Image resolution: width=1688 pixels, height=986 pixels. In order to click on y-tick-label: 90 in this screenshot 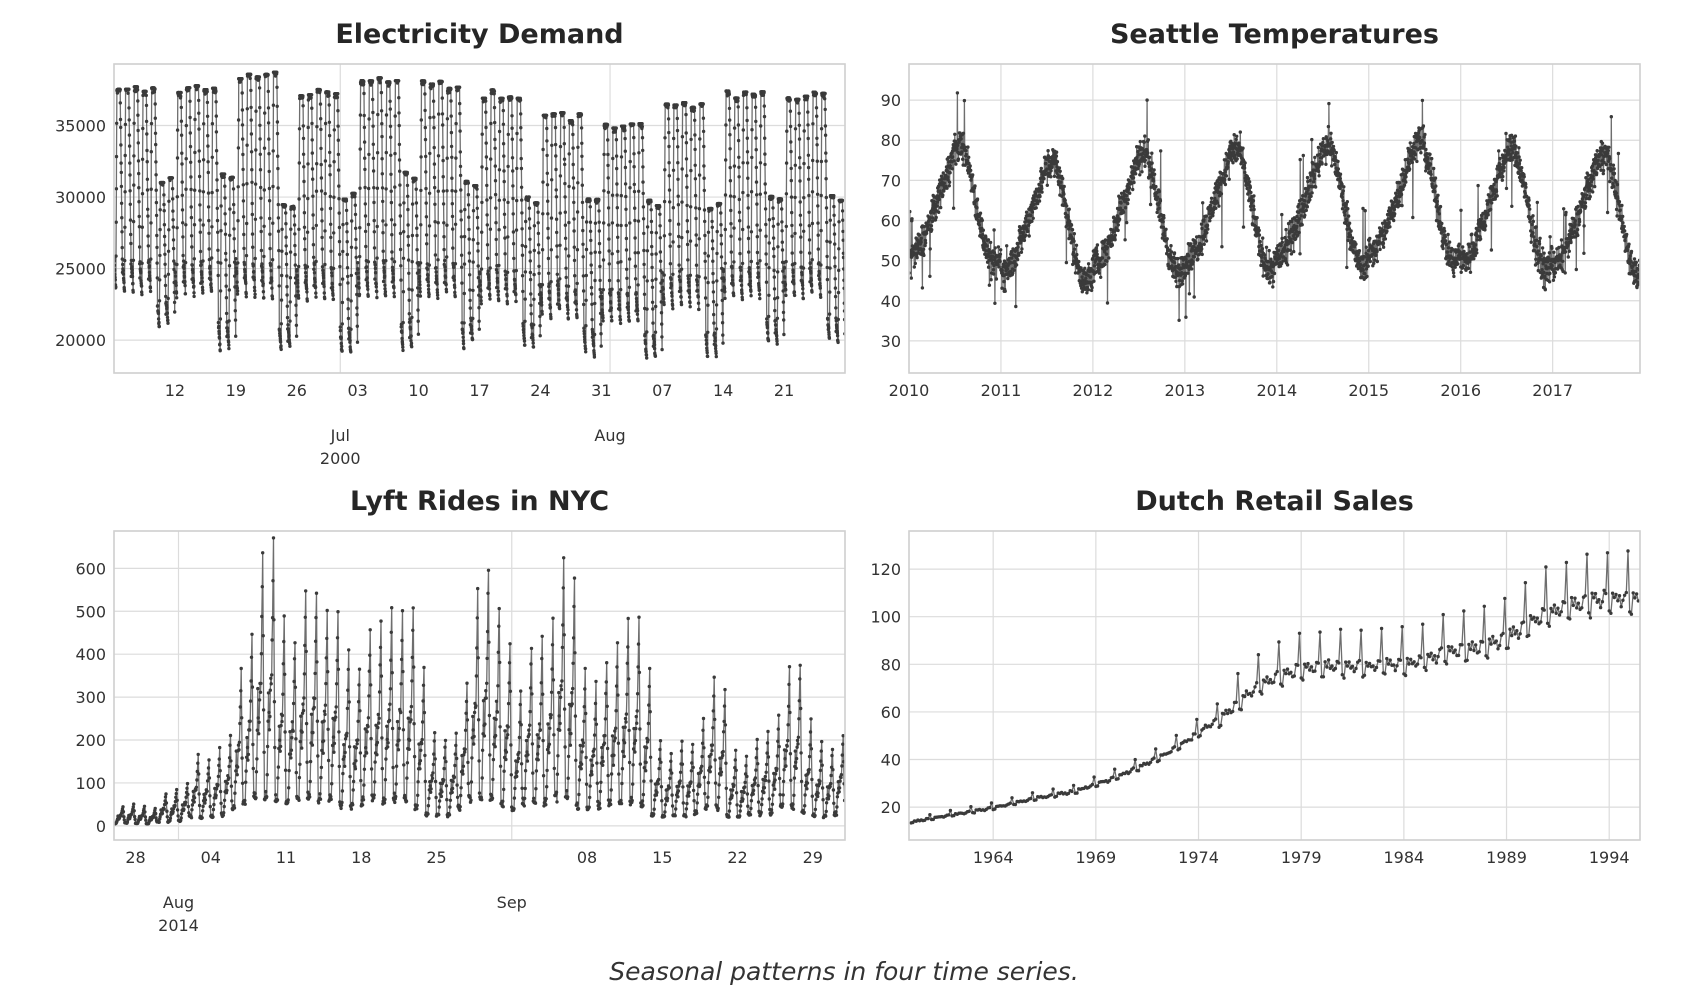, I will do `click(891, 100)`.